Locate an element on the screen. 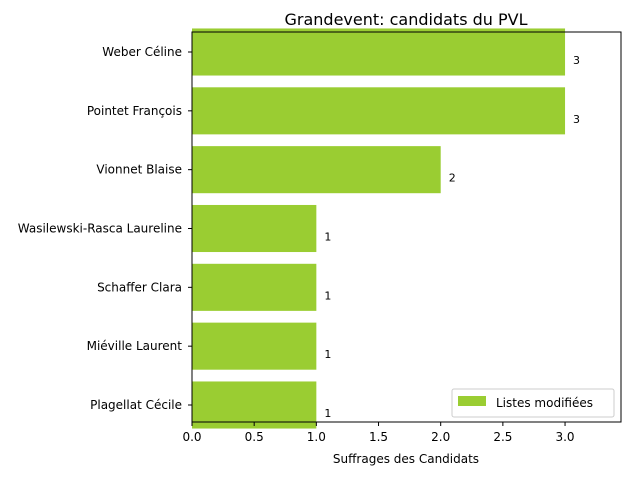 This screenshot has width=640, height=480. legend-swatch is located at coordinates (472, 401).